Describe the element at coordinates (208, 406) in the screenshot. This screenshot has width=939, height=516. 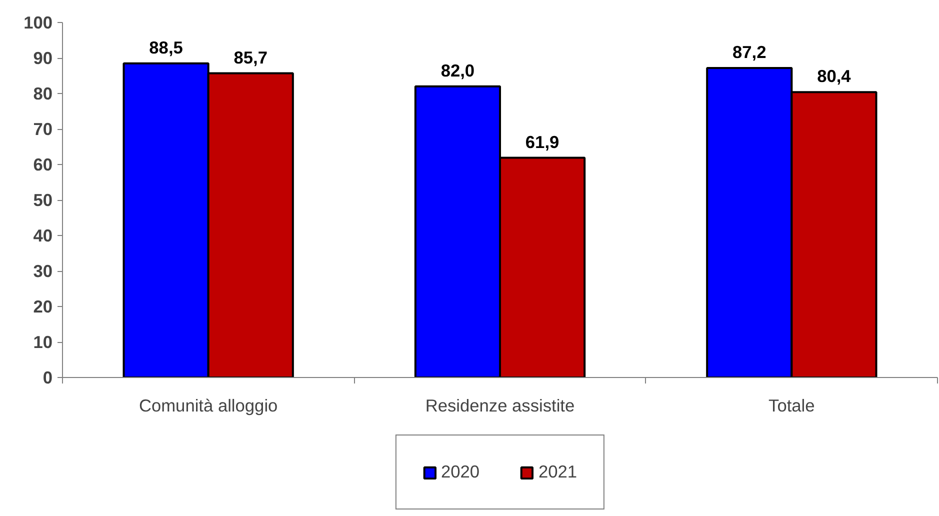
I see `x-tick-label: Comunità alloggio` at that location.